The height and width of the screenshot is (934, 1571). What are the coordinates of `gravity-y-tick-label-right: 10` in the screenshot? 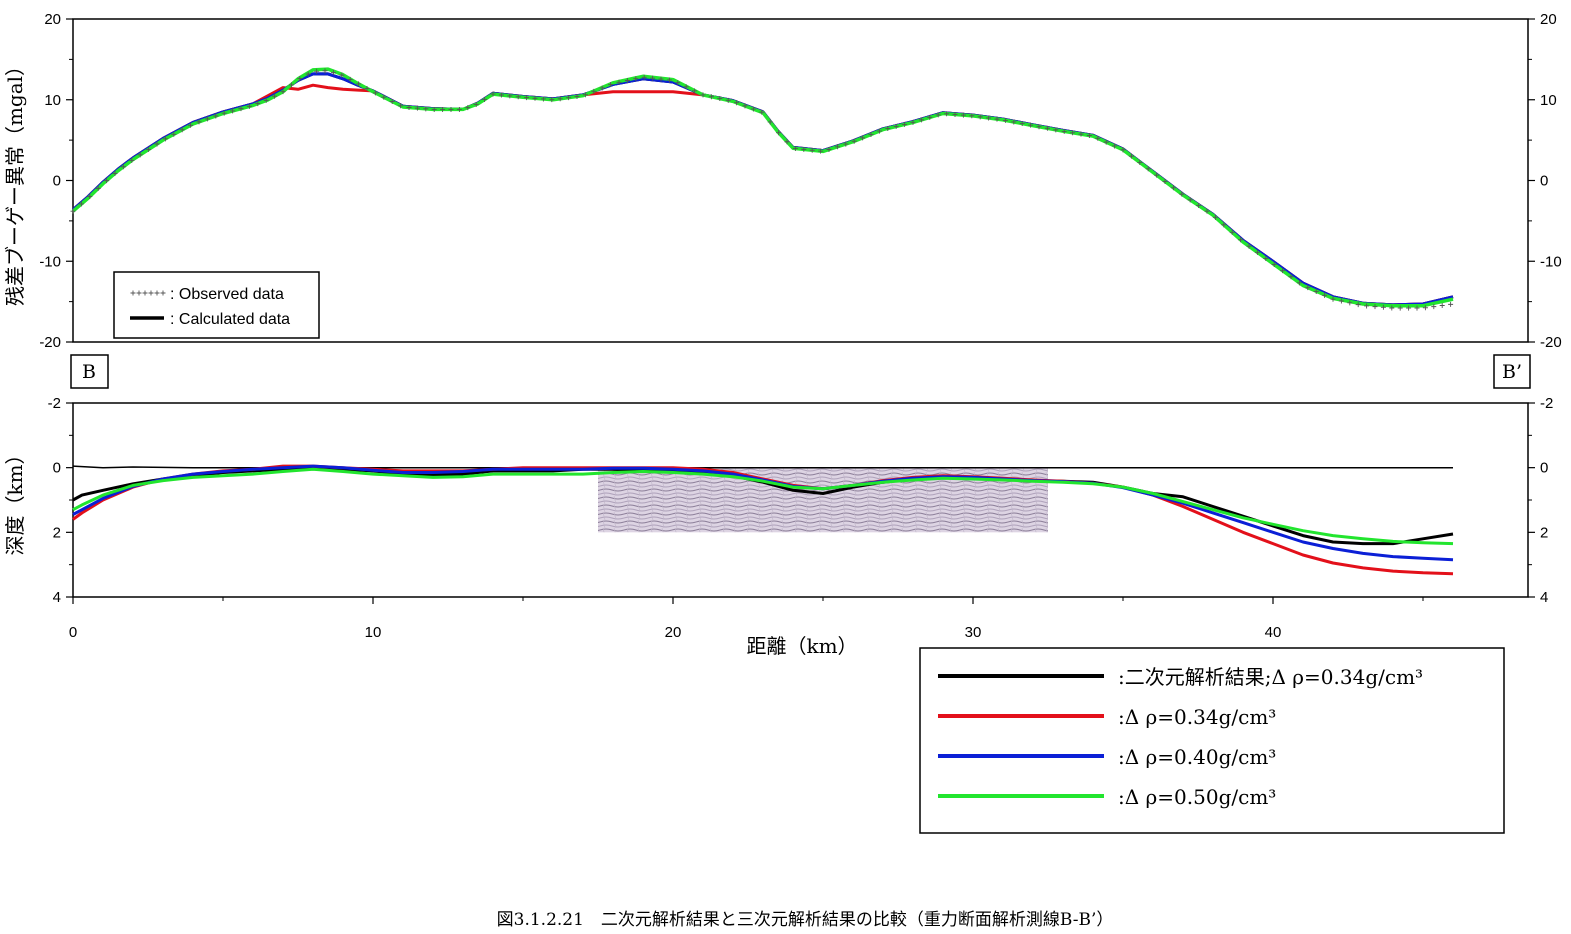 It's located at (1548, 100).